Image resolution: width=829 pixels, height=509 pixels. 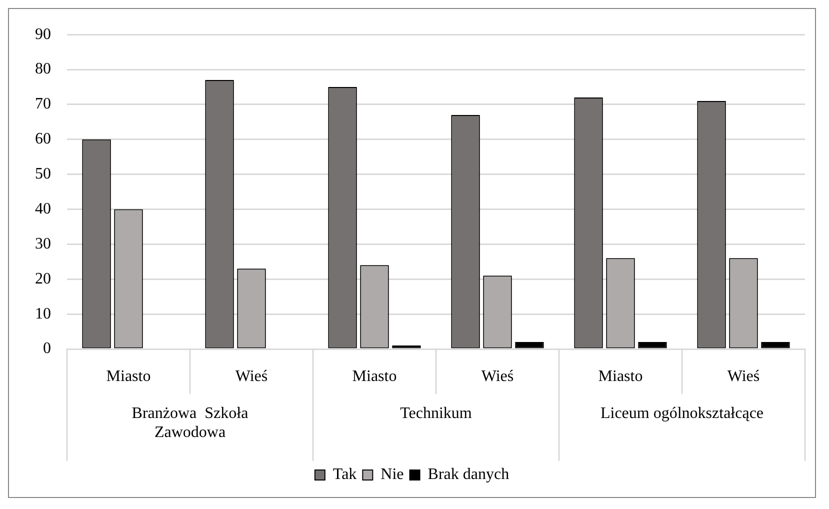 What do you see at coordinates (43, 34) in the screenshot?
I see `y-tick-label: 90` at bounding box center [43, 34].